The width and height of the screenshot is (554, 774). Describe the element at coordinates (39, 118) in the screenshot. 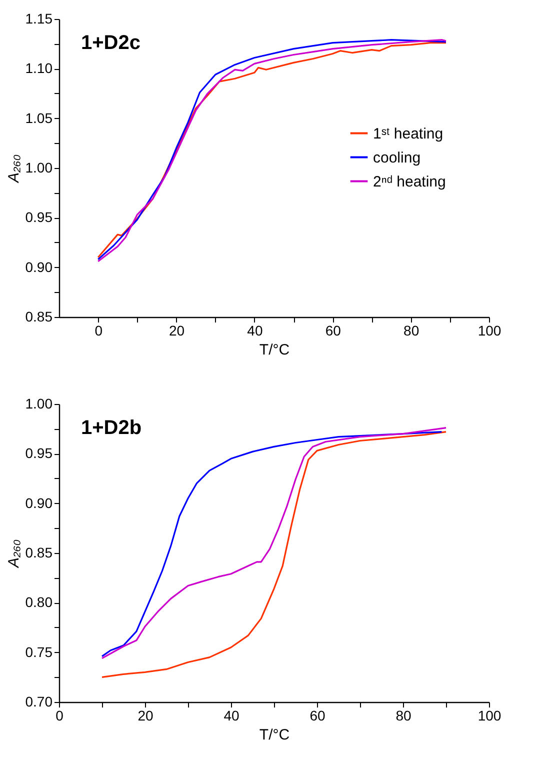

I see `y-tick-label: 1.05` at that location.